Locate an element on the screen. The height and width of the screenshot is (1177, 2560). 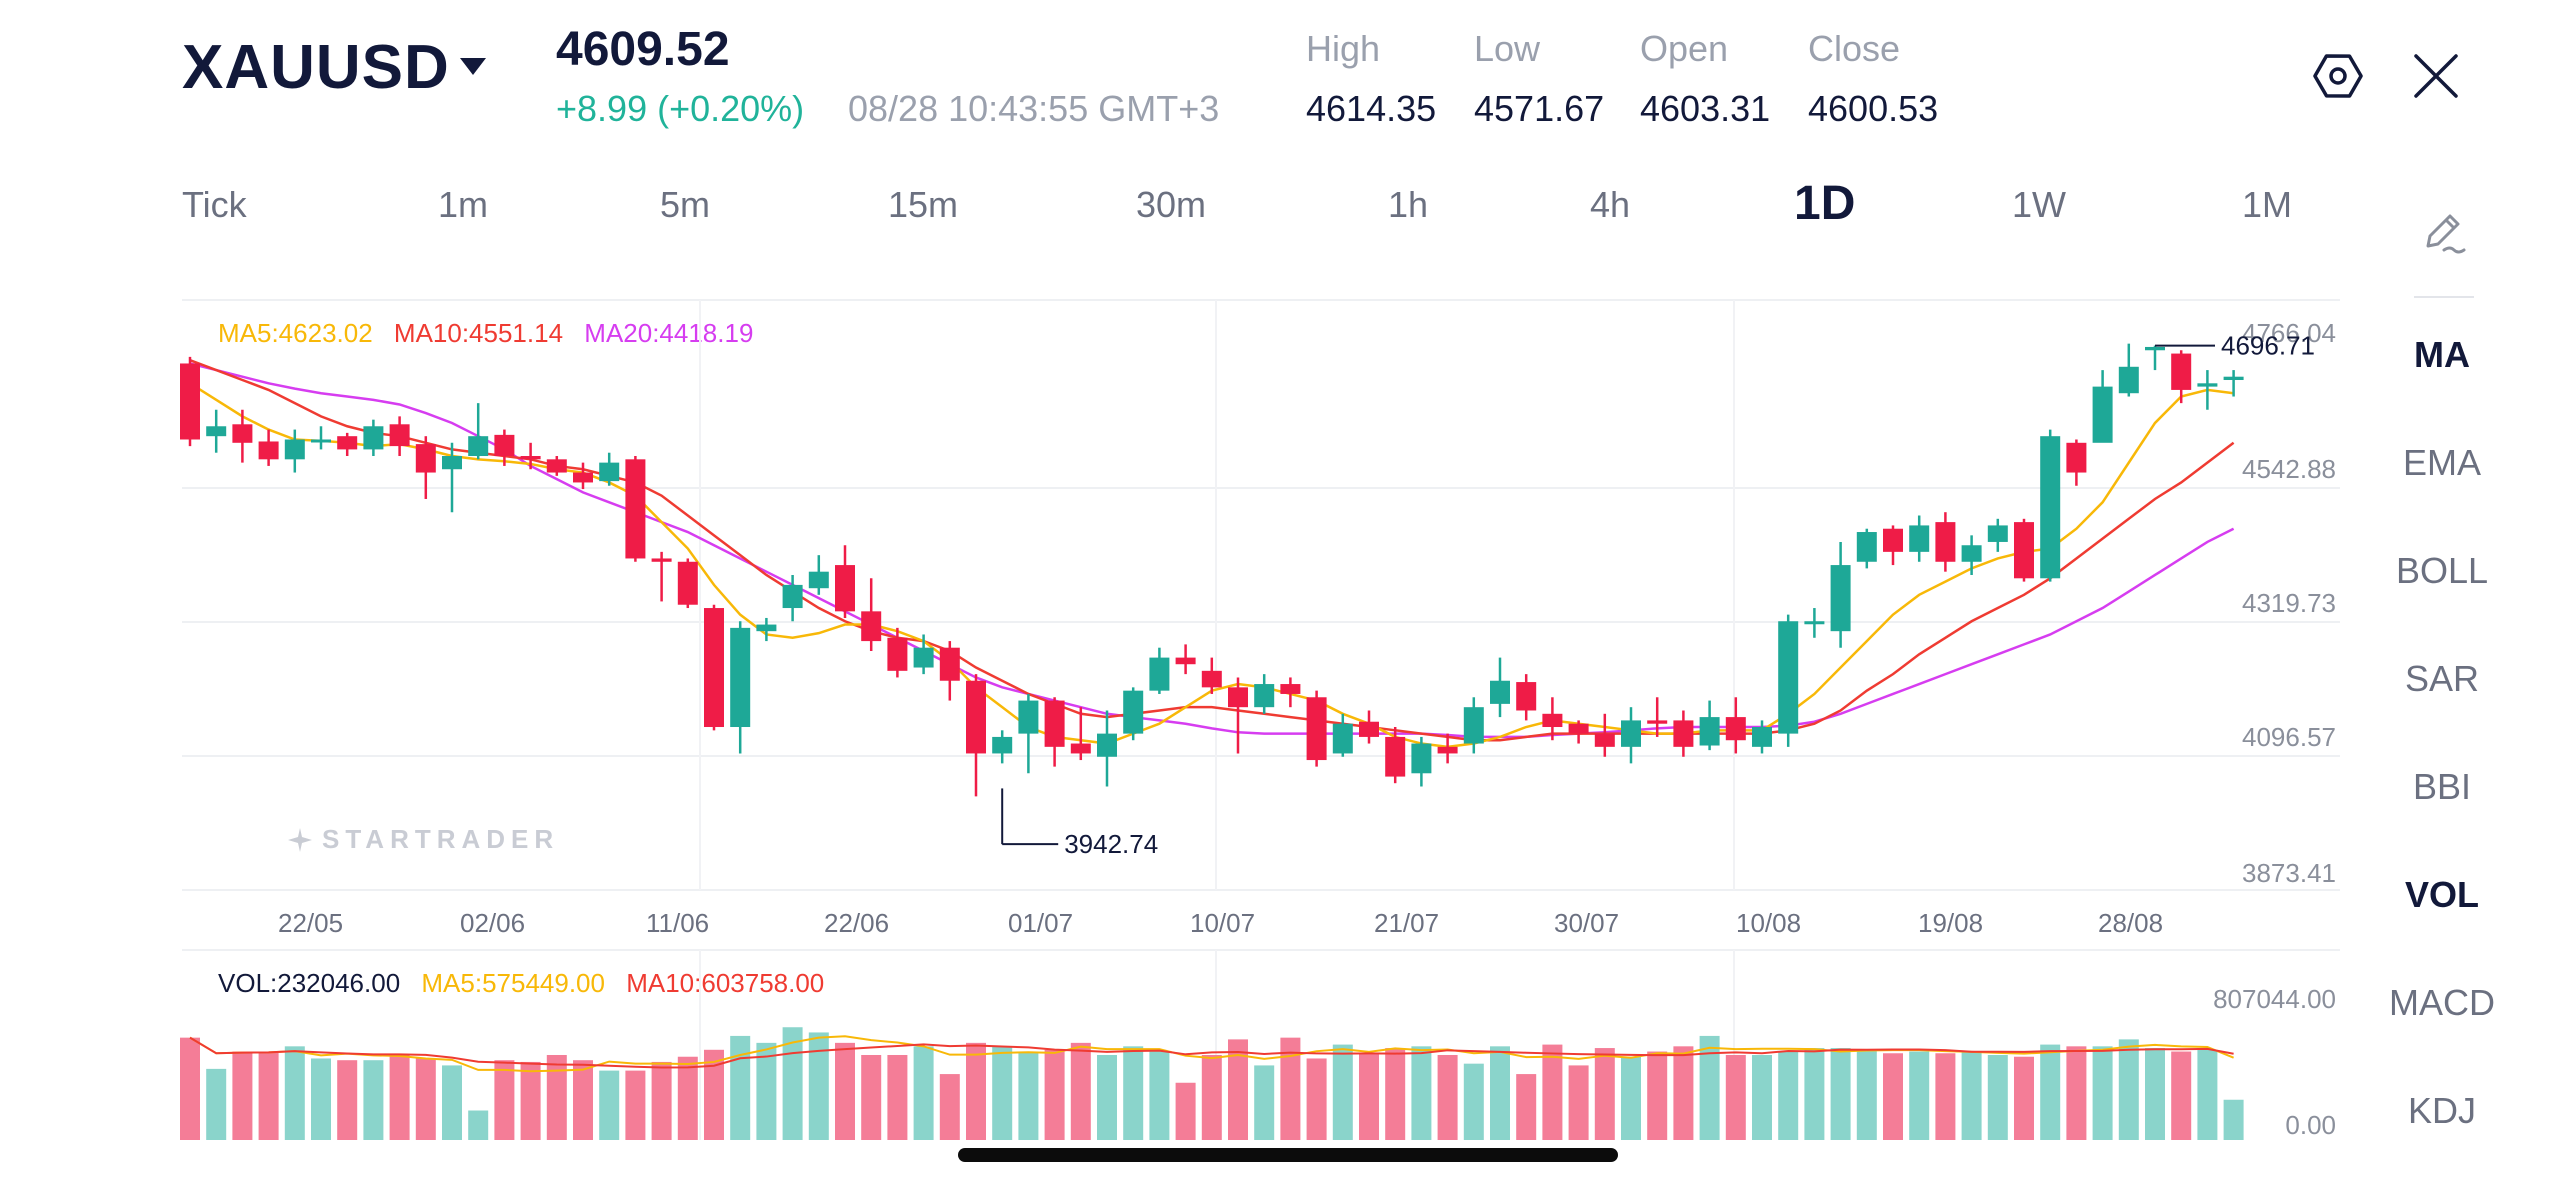
high-price-label: 4696.71 is located at coordinates (2268, 346).